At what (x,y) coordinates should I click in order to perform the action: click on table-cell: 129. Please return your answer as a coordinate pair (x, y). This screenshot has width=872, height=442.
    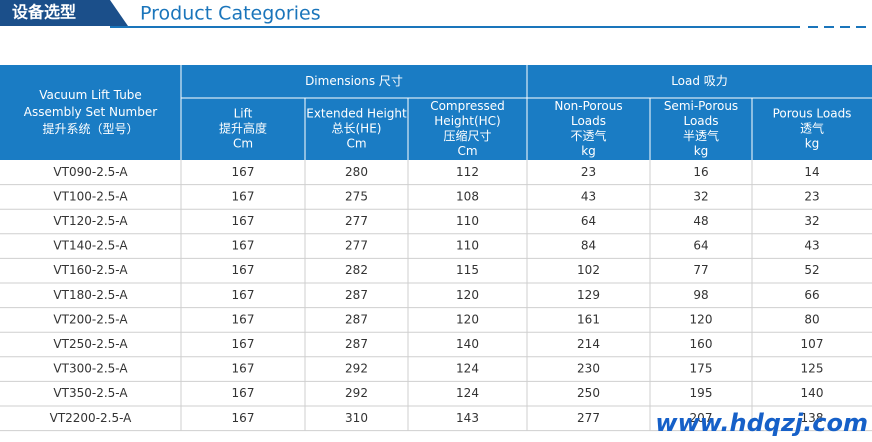
    Looking at the image, I should click on (588, 295).